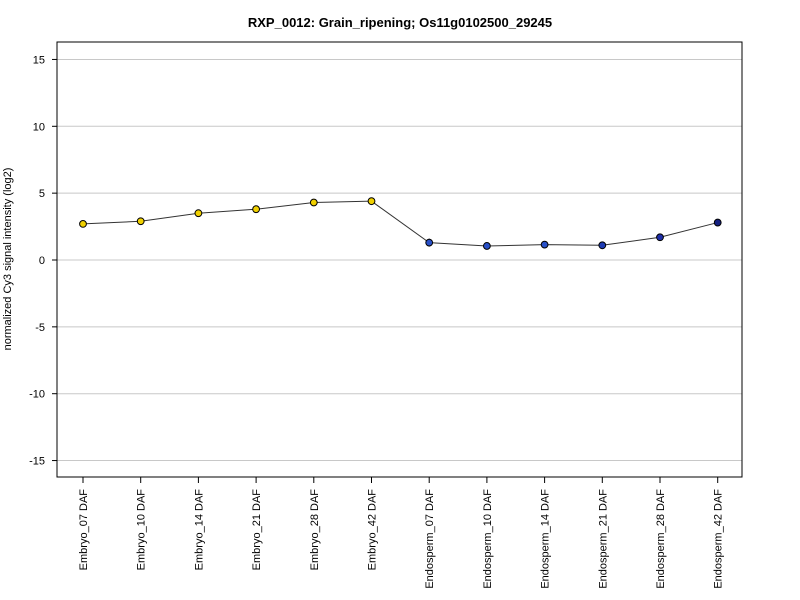 This screenshot has width=800, height=600. I want to click on y-tick-label: 10, so click(39, 127).